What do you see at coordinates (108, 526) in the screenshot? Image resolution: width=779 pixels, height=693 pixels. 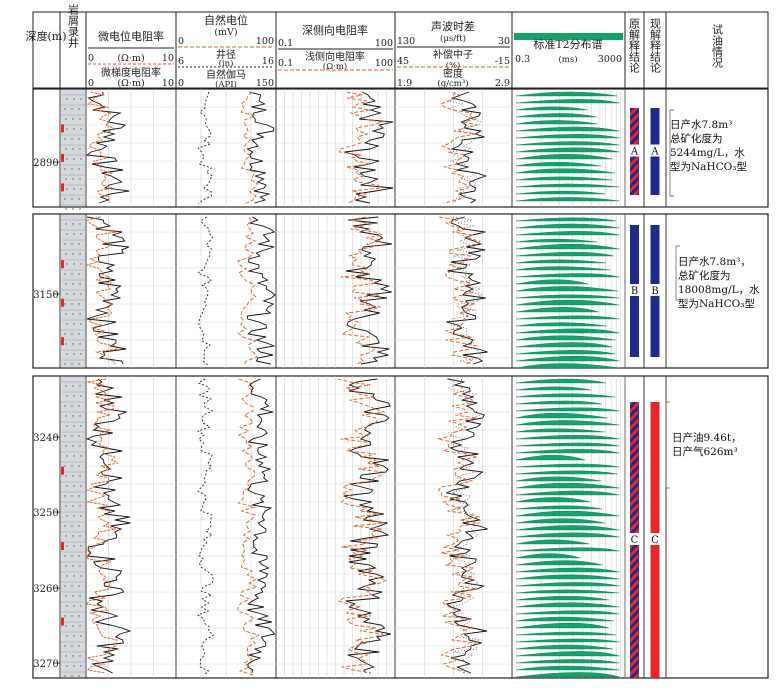 I see `micro-resistivity-curve` at bounding box center [108, 526].